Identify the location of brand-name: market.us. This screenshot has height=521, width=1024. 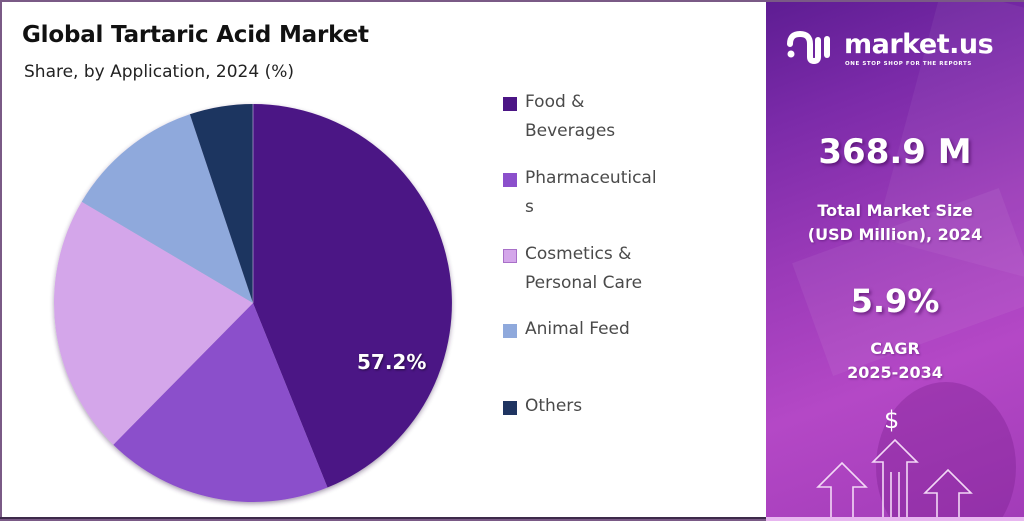
(919, 44).